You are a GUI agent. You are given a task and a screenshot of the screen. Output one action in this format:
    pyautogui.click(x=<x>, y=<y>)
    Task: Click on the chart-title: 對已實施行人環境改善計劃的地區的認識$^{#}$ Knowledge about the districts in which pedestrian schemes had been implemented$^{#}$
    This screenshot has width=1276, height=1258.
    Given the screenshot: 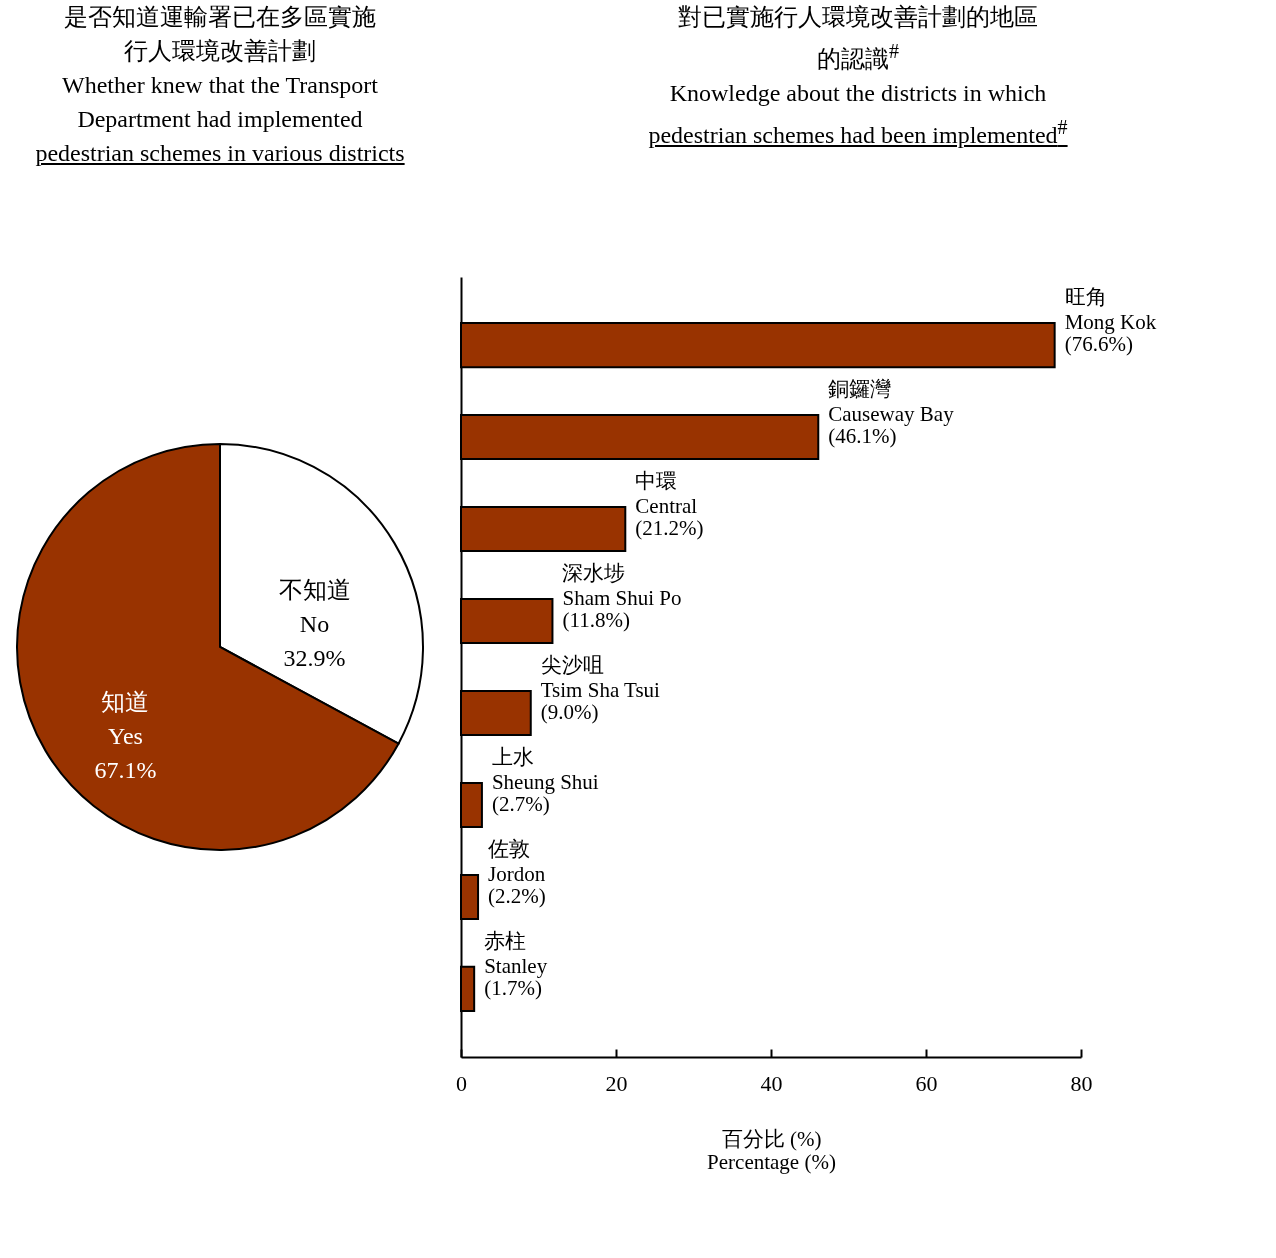 What is the action you would take?
    pyautogui.click(x=858, y=76)
    